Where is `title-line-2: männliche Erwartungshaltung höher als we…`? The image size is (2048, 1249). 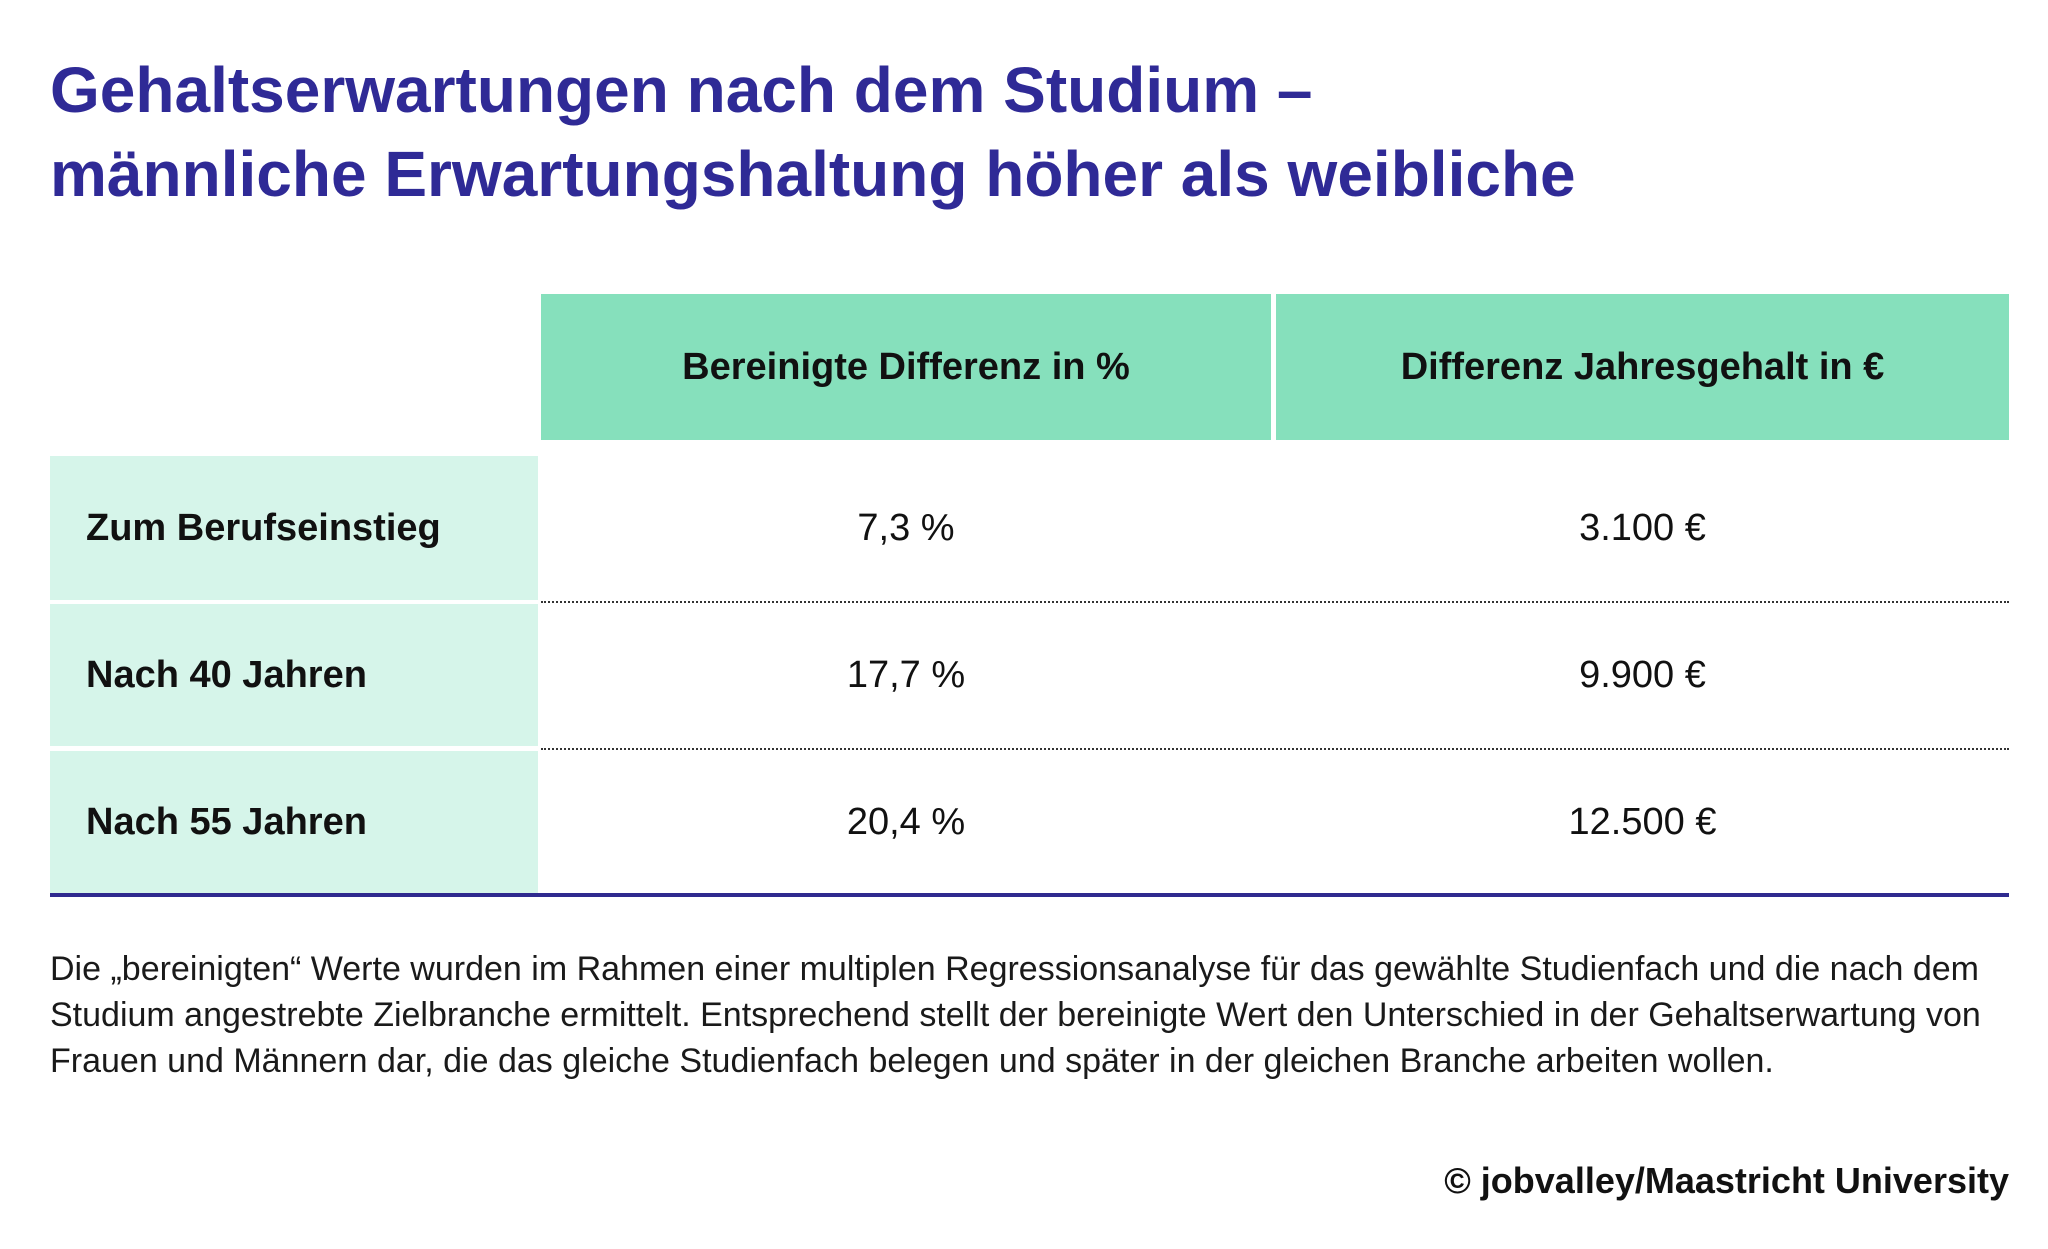
title-line-2: männliche Erwartungshaltung höher als we… is located at coordinates (813, 174).